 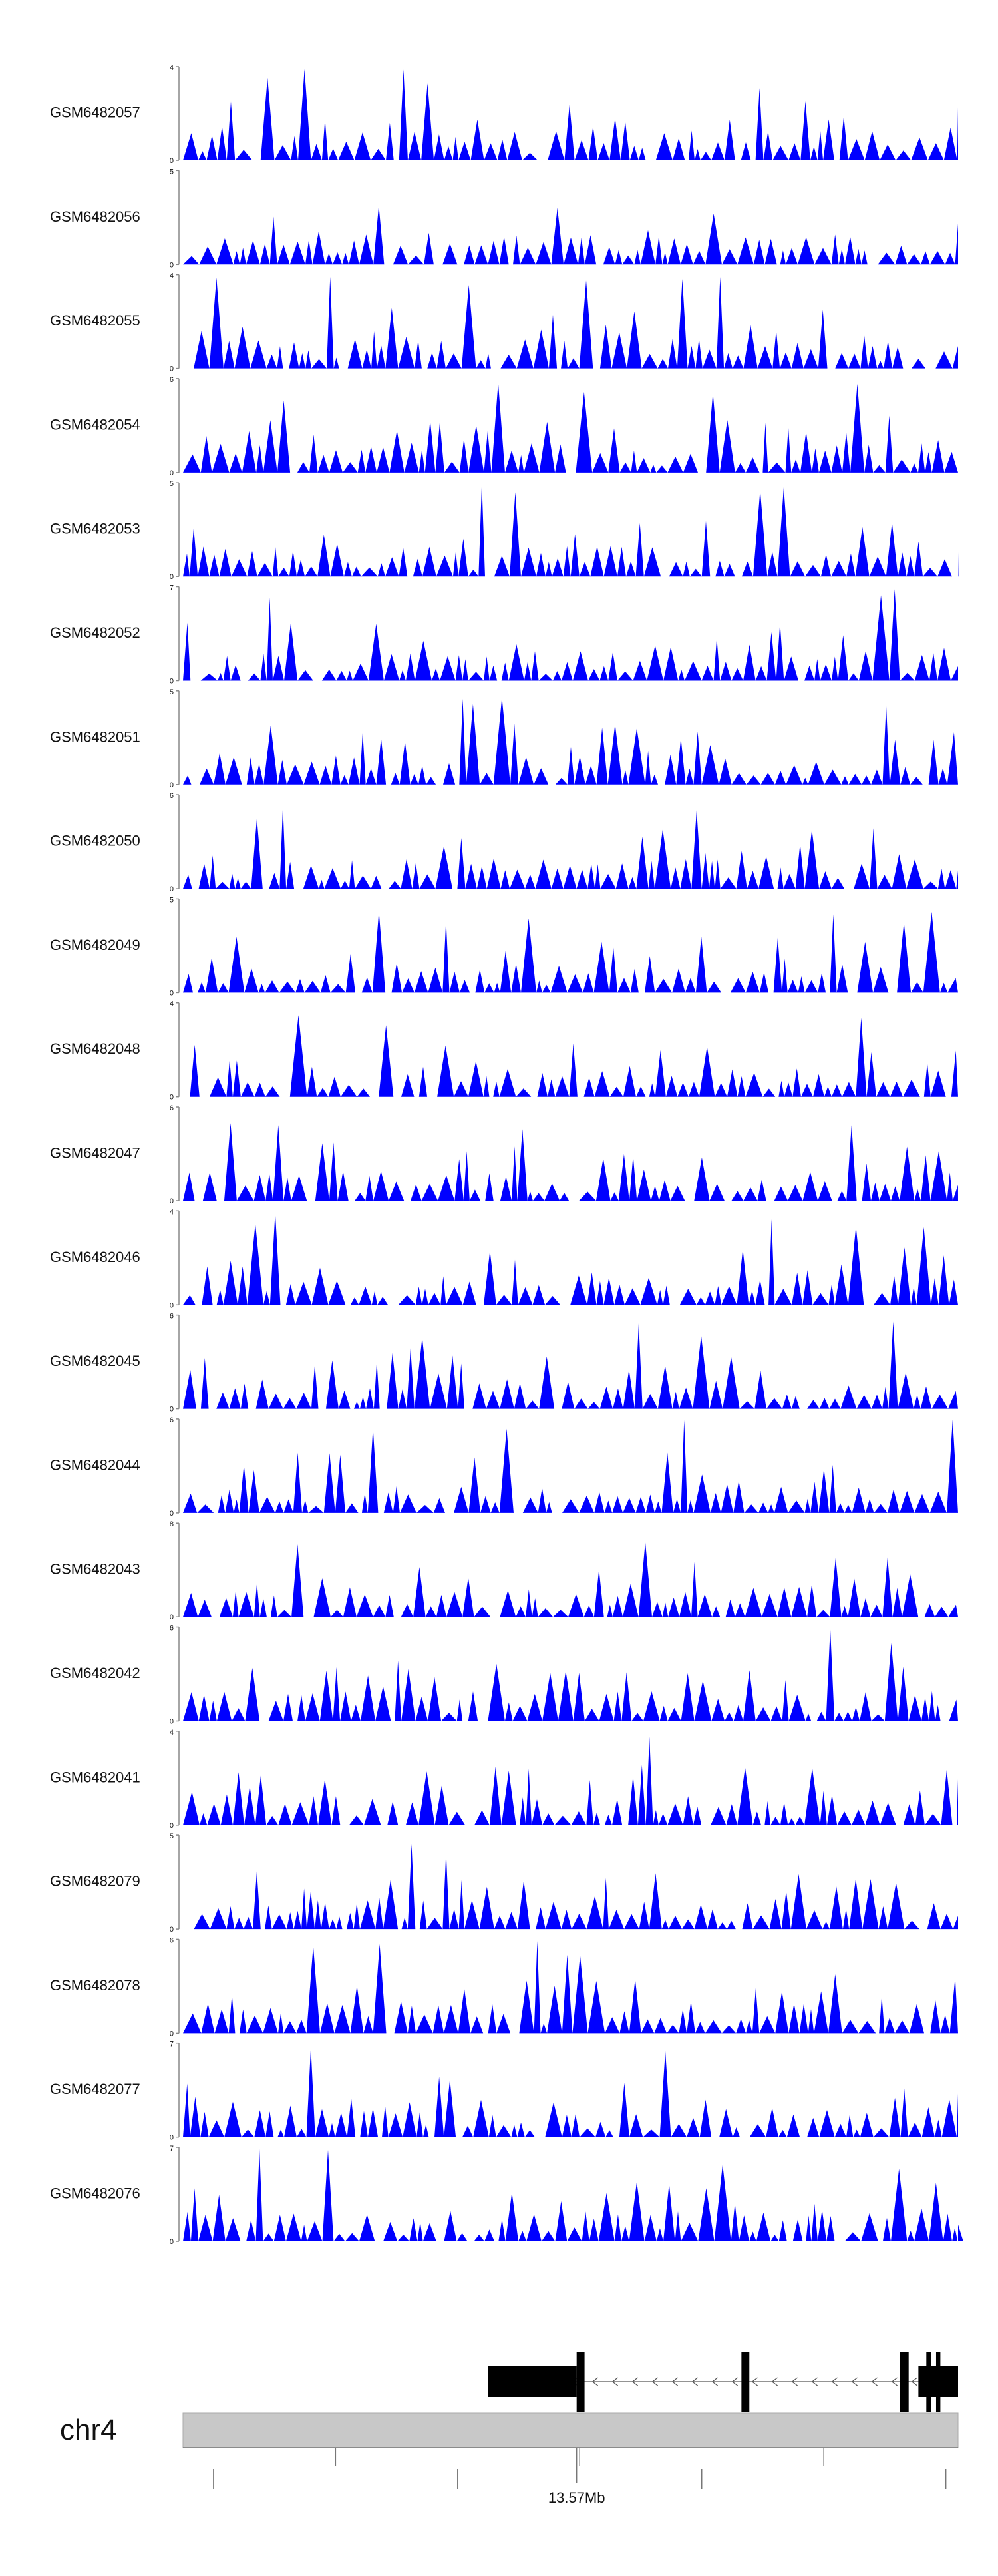 I want to click on track-GSM6482079: GSM6482079 5 0, so click(x=504, y=1883).